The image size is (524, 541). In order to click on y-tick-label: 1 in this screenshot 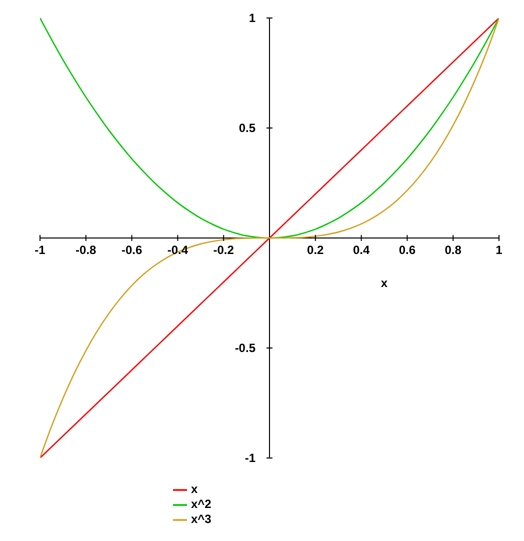, I will do `click(252, 18)`.